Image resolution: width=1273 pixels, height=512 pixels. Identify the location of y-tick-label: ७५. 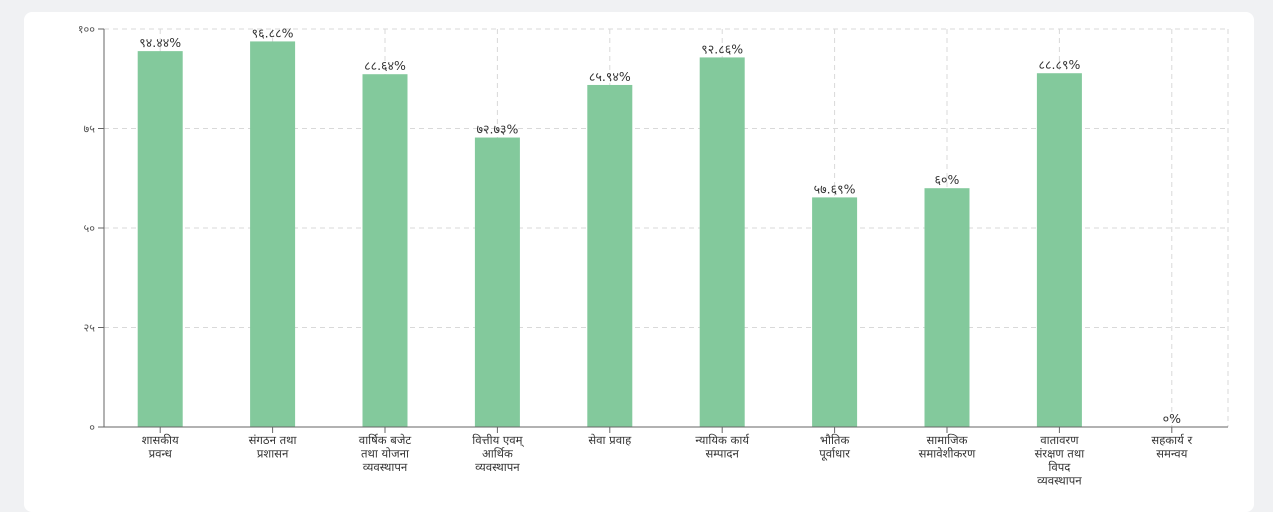
(90, 129).